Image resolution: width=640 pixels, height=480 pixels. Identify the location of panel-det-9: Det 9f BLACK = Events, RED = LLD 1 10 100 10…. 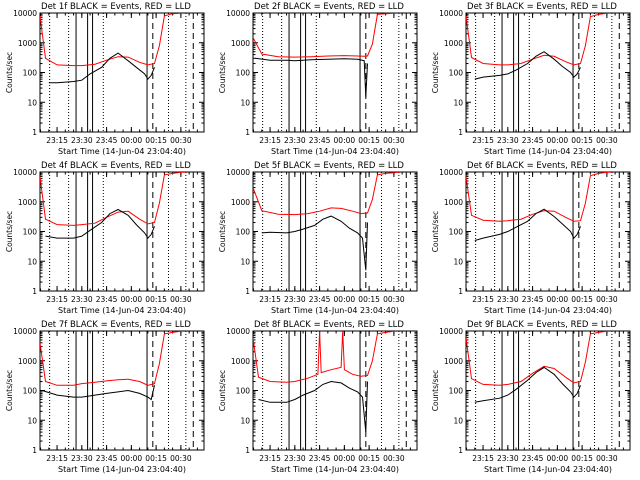
(531, 397).